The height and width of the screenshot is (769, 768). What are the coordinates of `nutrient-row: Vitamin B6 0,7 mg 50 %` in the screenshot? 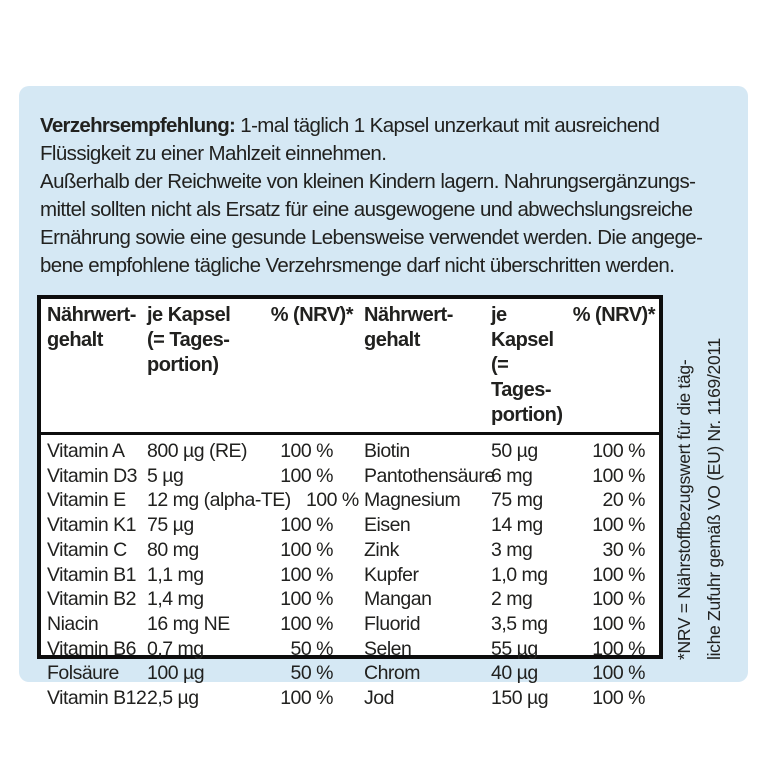 It's located at (200, 649).